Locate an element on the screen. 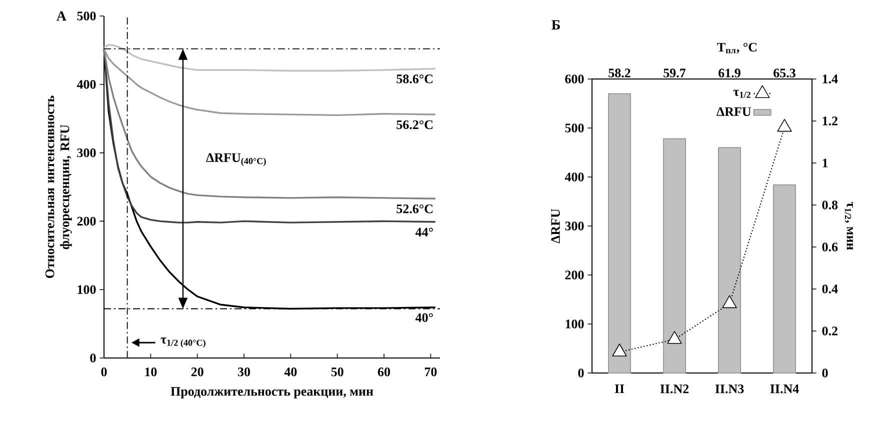 This screenshot has height=427, width=872. x-tick-label: II.N2 is located at coordinates (674, 389).